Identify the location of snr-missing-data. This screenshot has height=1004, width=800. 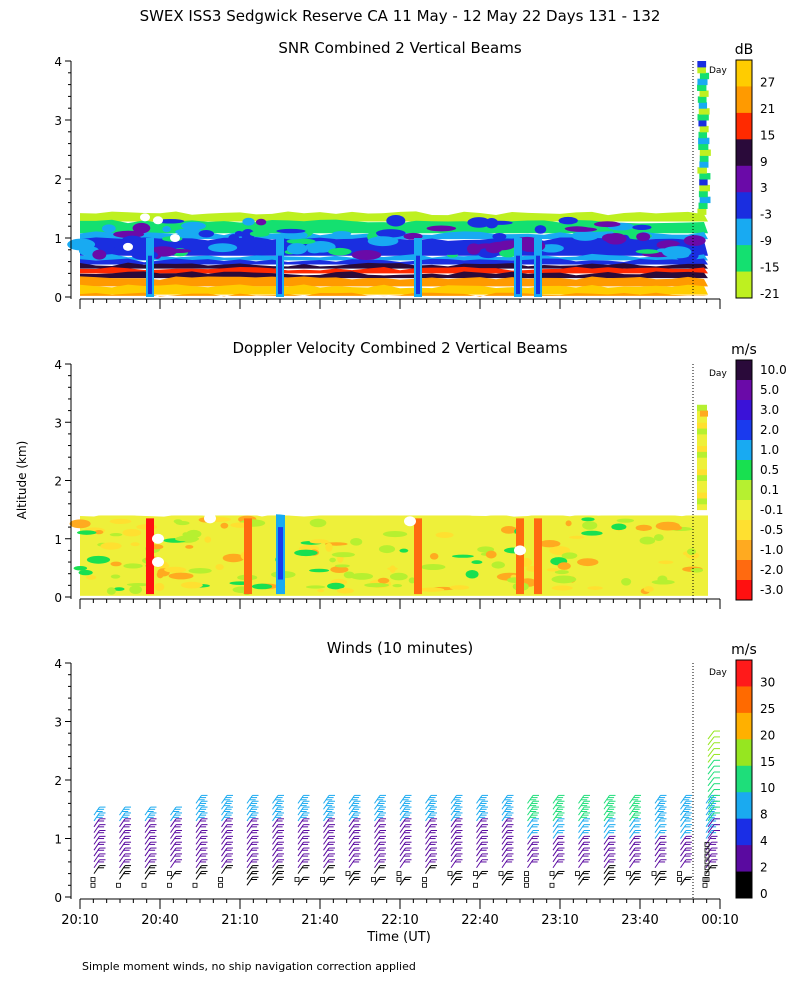
(158, 220).